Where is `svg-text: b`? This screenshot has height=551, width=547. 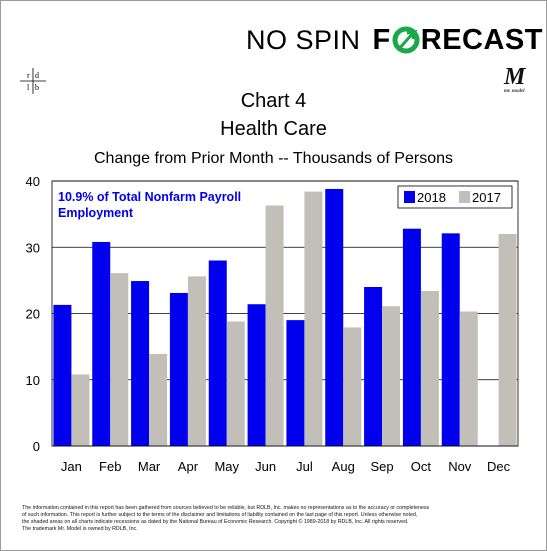 svg-text: b is located at coordinates (37, 87).